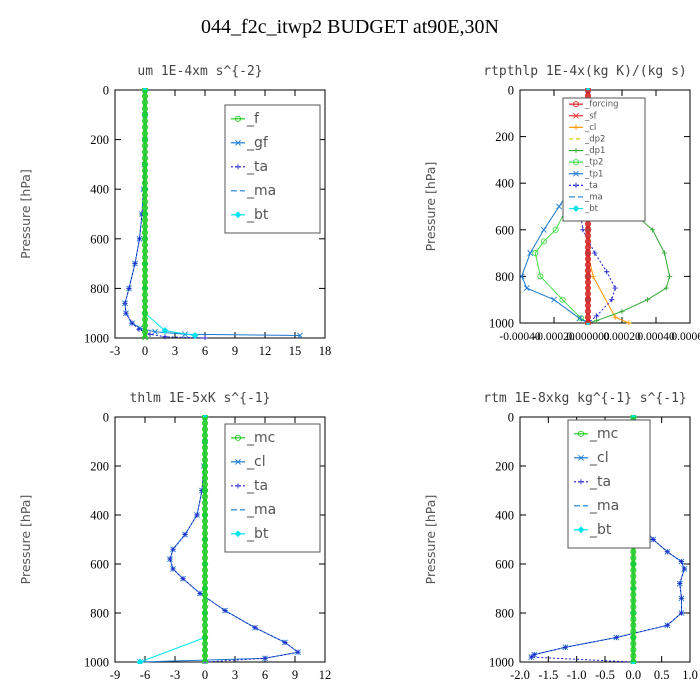 The height and width of the screenshot is (700, 700). What do you see at coordinates (145, 351) in the screenshot?
I see `x-tick-label: 0` at bounding box center [145, 351].